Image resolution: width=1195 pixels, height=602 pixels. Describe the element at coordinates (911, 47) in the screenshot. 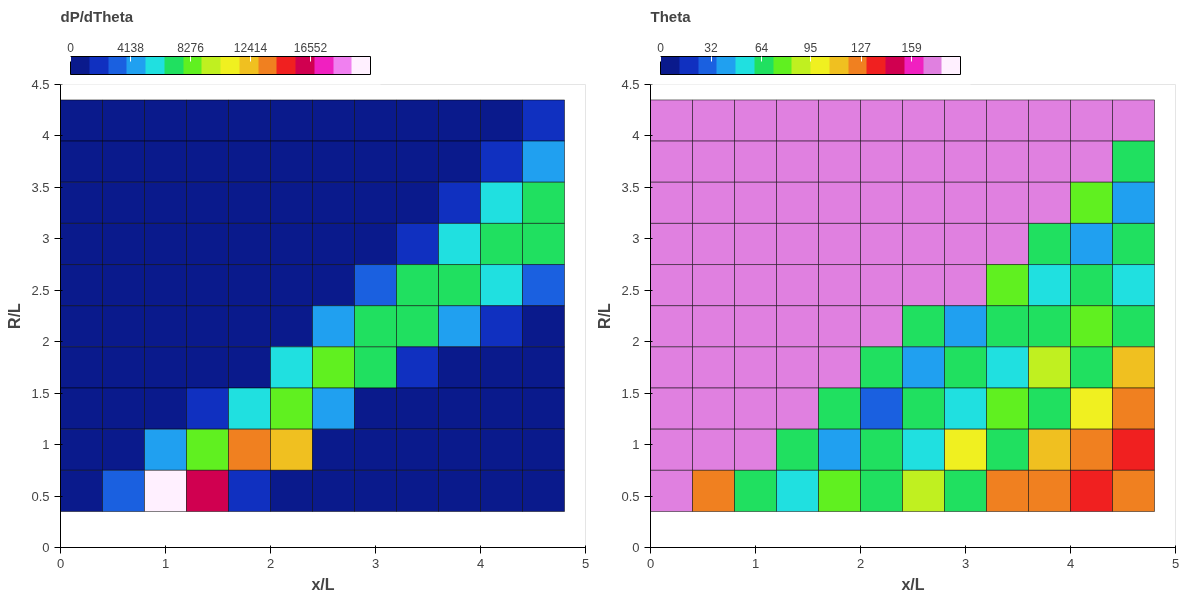

I see `color-bar-label: 159` at that location.